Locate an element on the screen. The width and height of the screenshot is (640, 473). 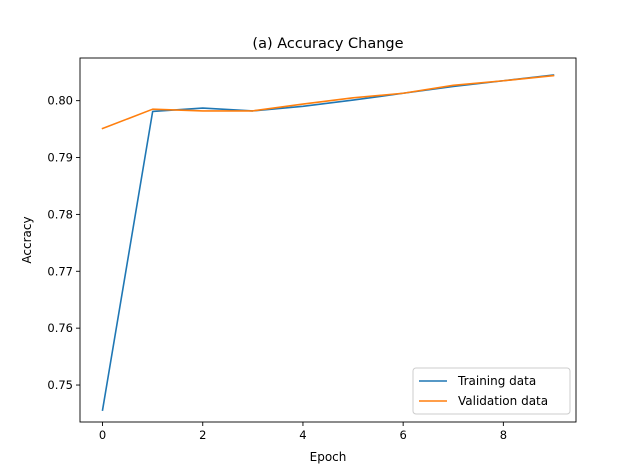
data-point-s1-p4 is located at coordinates (302, 103).